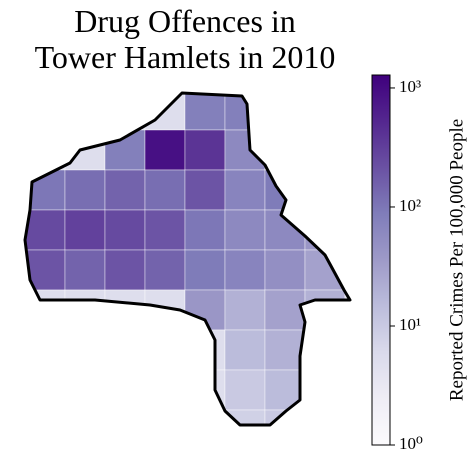  What do you see at coordinates (185, 21) in the screenshot?
I see `title-line: Drug Offences in` at bounding box center [185, 21].